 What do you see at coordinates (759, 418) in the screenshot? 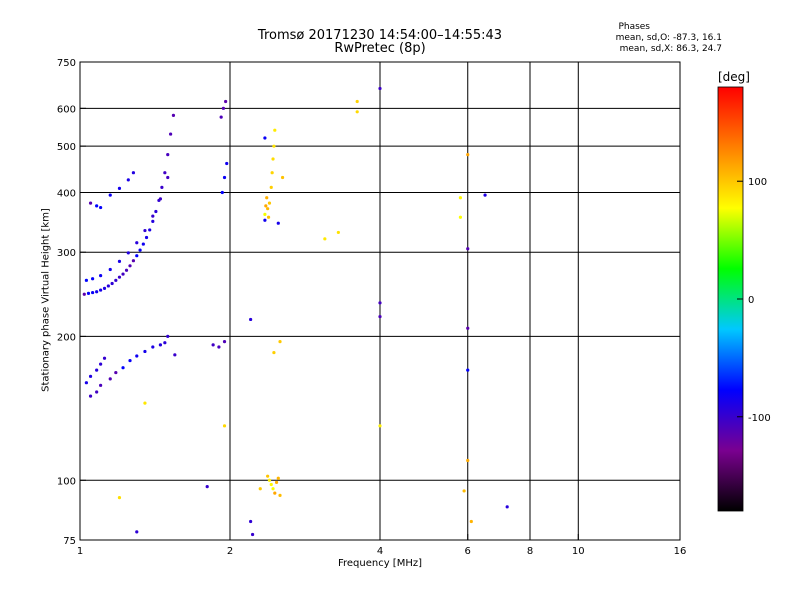
I see `colorbar-tick-label: -100` at bounding box center [759, 418].